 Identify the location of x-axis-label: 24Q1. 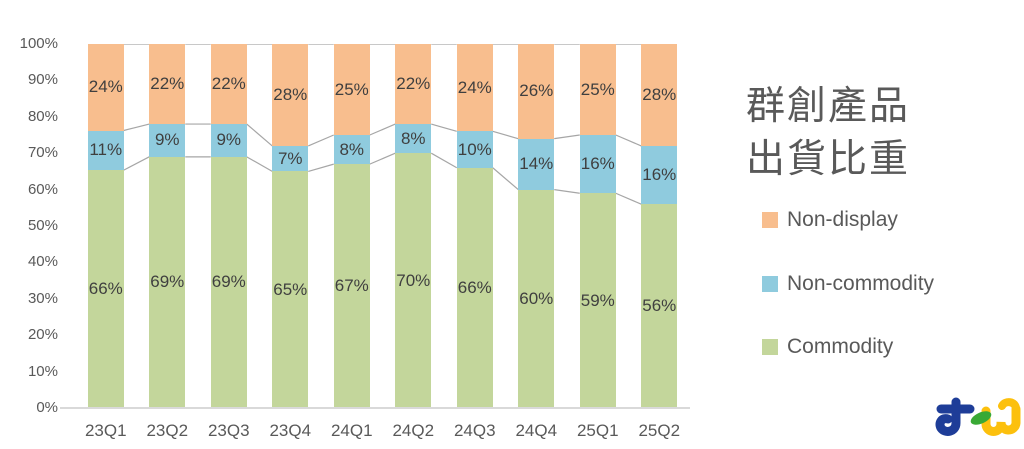
(351, 430).